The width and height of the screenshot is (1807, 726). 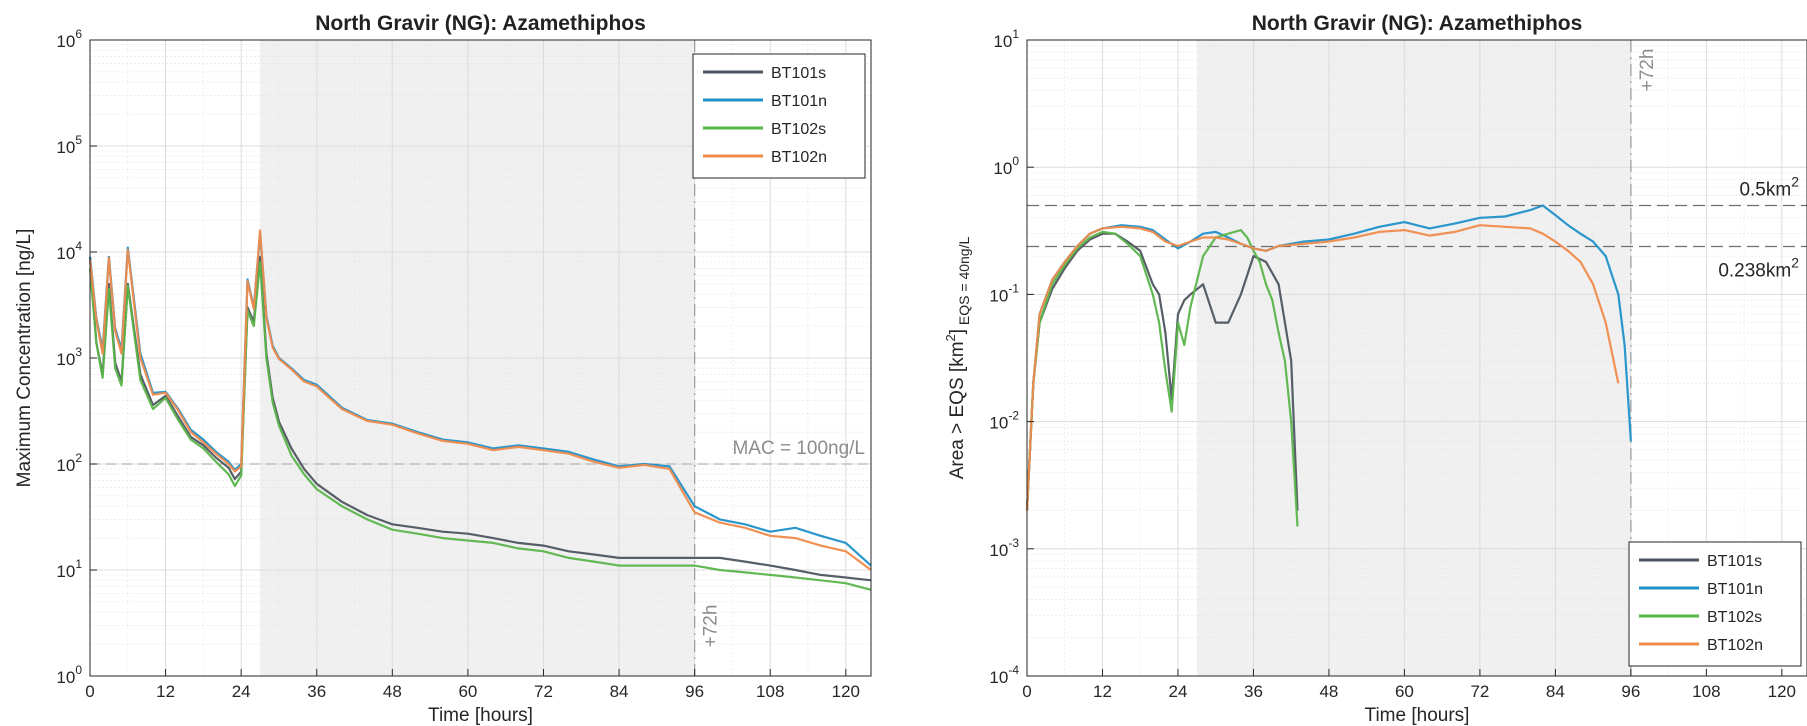 I want to click on y-tick-label: 10⁻², so click(x=1004, y=421).